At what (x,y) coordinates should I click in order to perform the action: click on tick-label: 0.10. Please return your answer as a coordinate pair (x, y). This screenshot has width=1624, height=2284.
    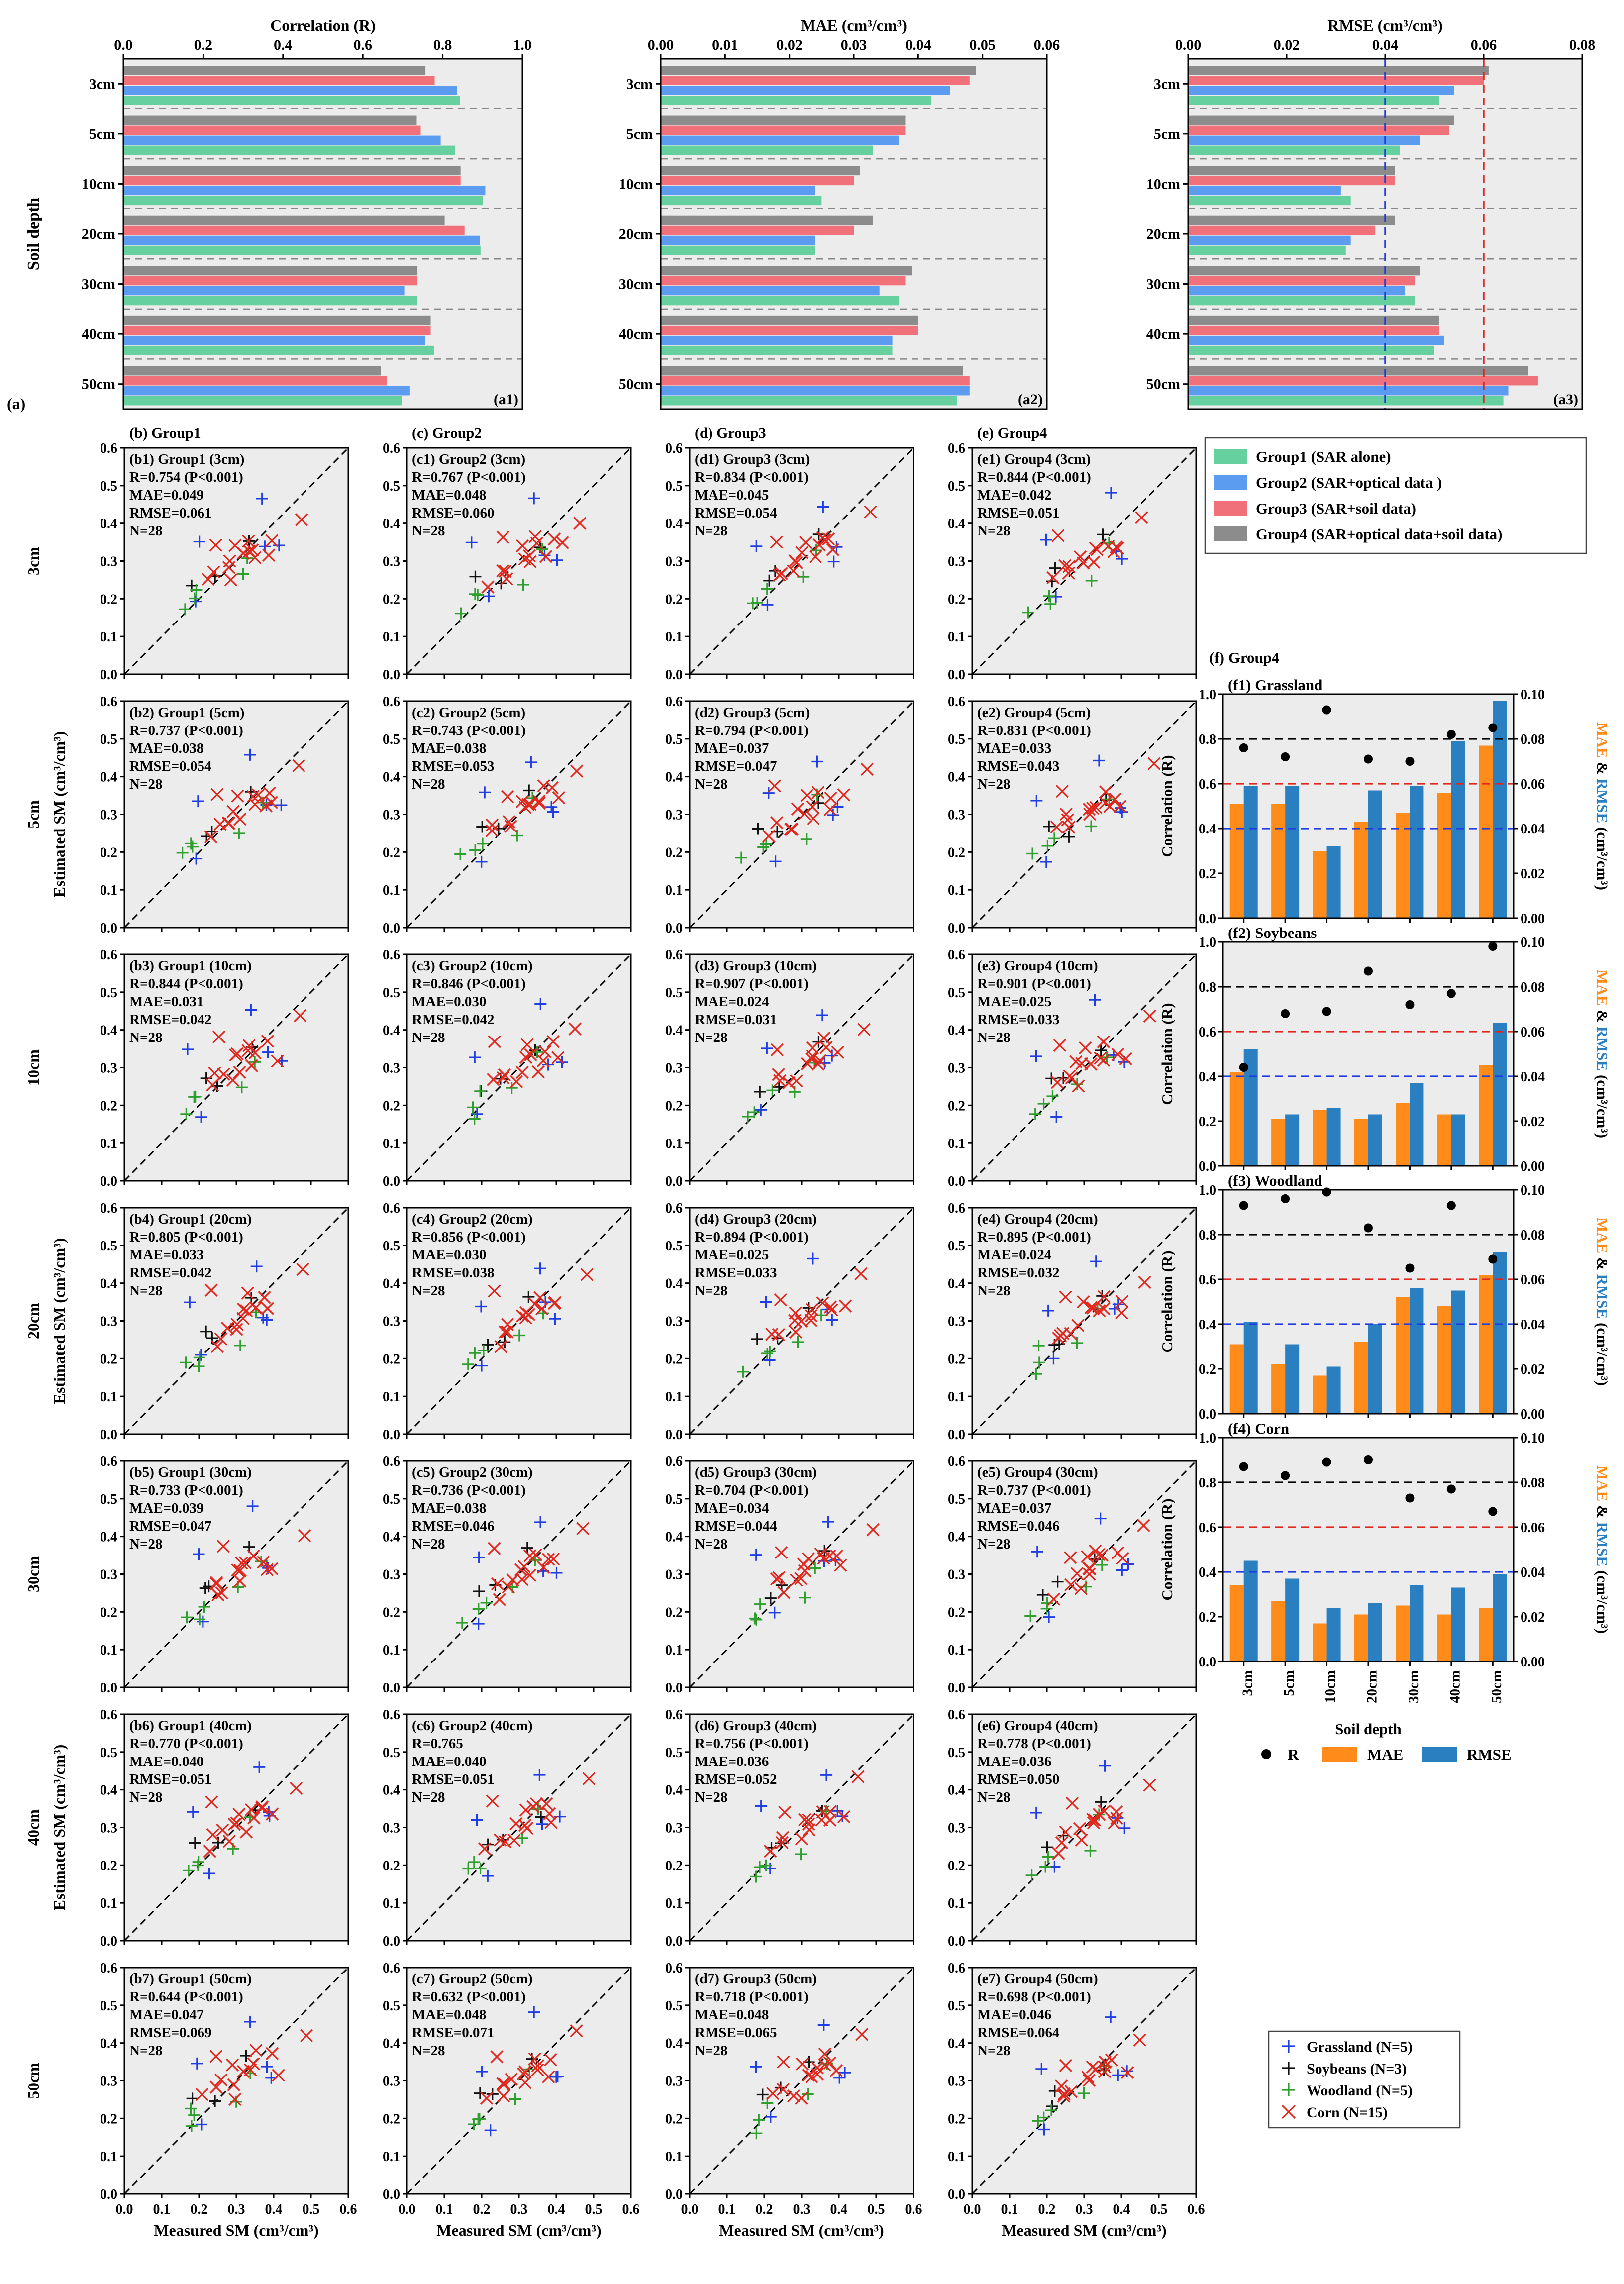
    Looking at the image, I should click on (1533, 1191).